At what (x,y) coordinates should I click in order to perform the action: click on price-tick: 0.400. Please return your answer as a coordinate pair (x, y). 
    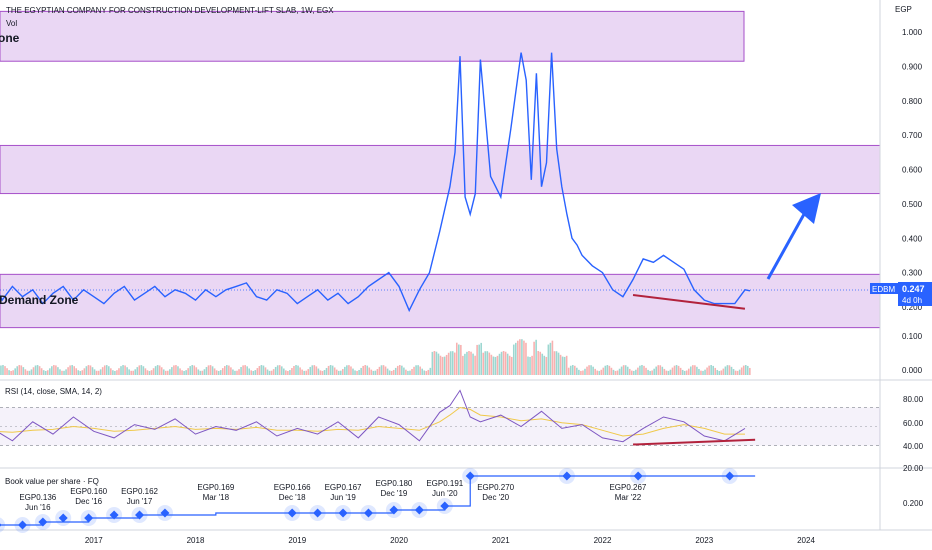
    Looking at the image, I should click on (912, 238).